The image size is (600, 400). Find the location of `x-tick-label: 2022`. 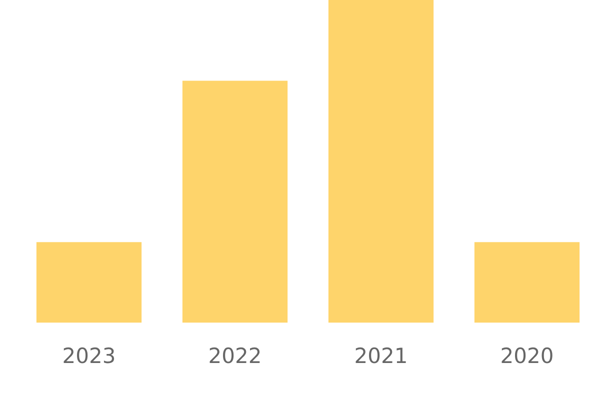

x-tick-label: 2022 is located at coordinates (235, 356).